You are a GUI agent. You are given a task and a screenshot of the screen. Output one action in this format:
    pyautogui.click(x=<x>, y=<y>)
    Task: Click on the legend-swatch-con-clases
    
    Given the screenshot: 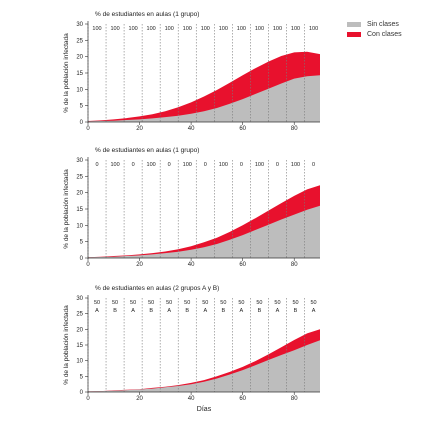 What is the action you would take?
    pyautogui.click(x=354, y=34)
    